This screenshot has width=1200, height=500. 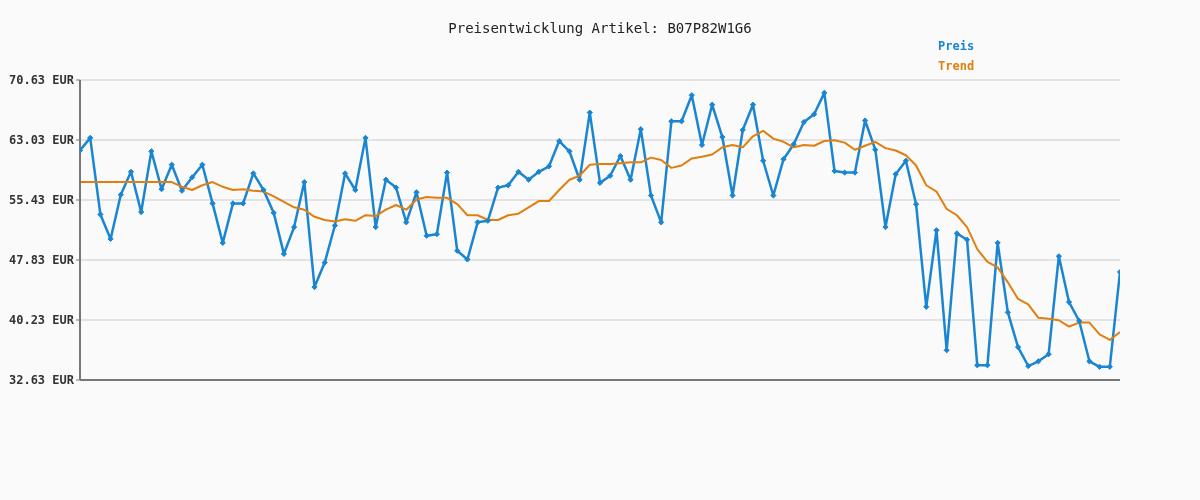 What do you see at coordinates (41, 380) in the screenshot?
I see `y-tick-label: 32.63 EUR` at bounding box center [41, 380].